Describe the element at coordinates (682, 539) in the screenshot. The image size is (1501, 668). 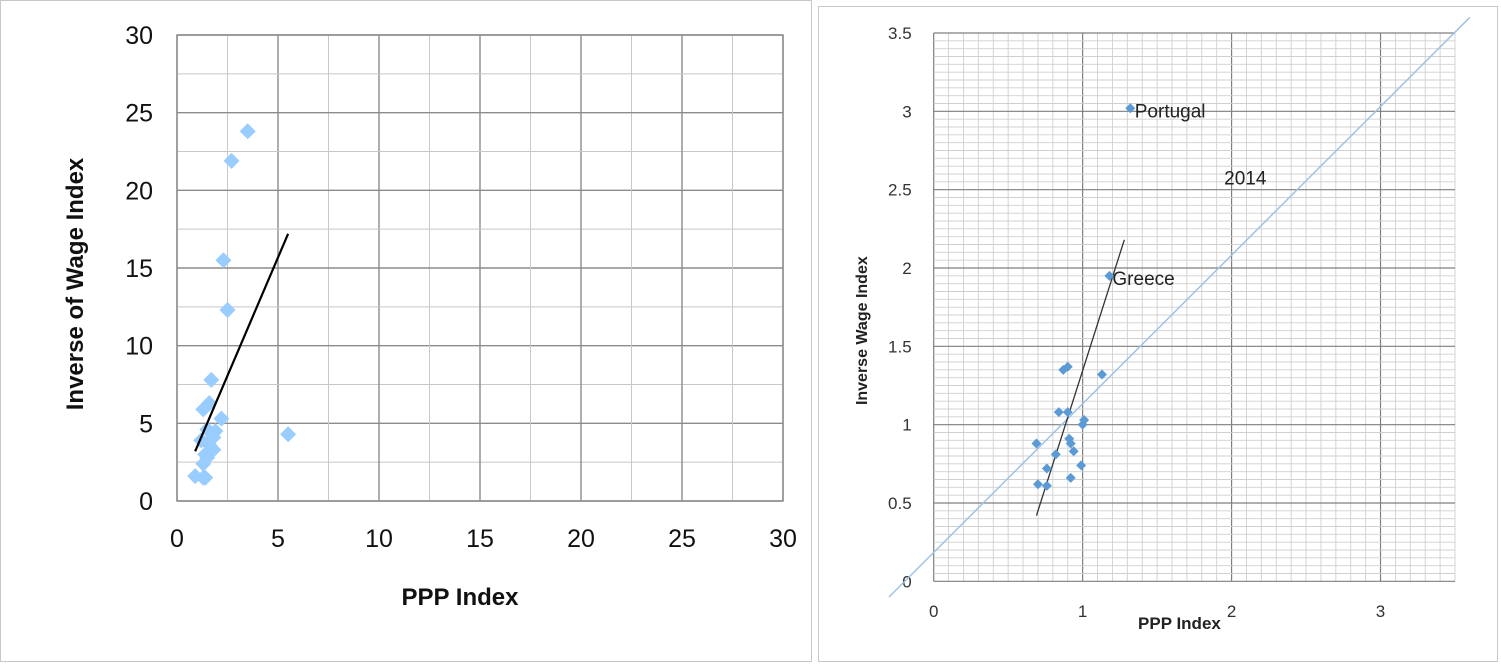
I see `x-tick-label: 25` at that location.